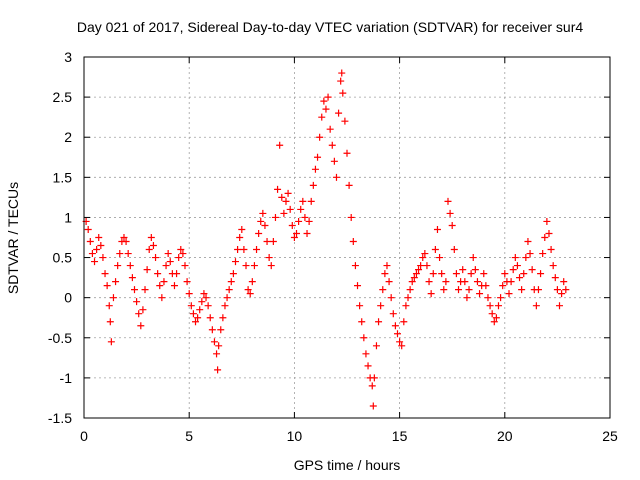 This screenshot has width=640, height=480. Describe the element at coordinates (84, 436) in the screenshot. I see `x-tick-label: 0` at that location.